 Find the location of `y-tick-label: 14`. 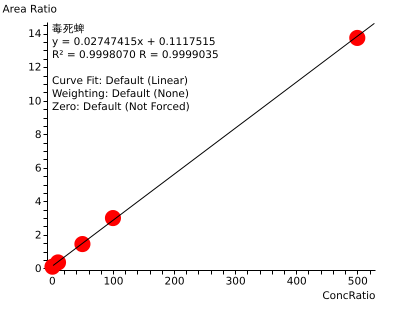

y-tick-label: 14 is located at coordinates (35, 34).